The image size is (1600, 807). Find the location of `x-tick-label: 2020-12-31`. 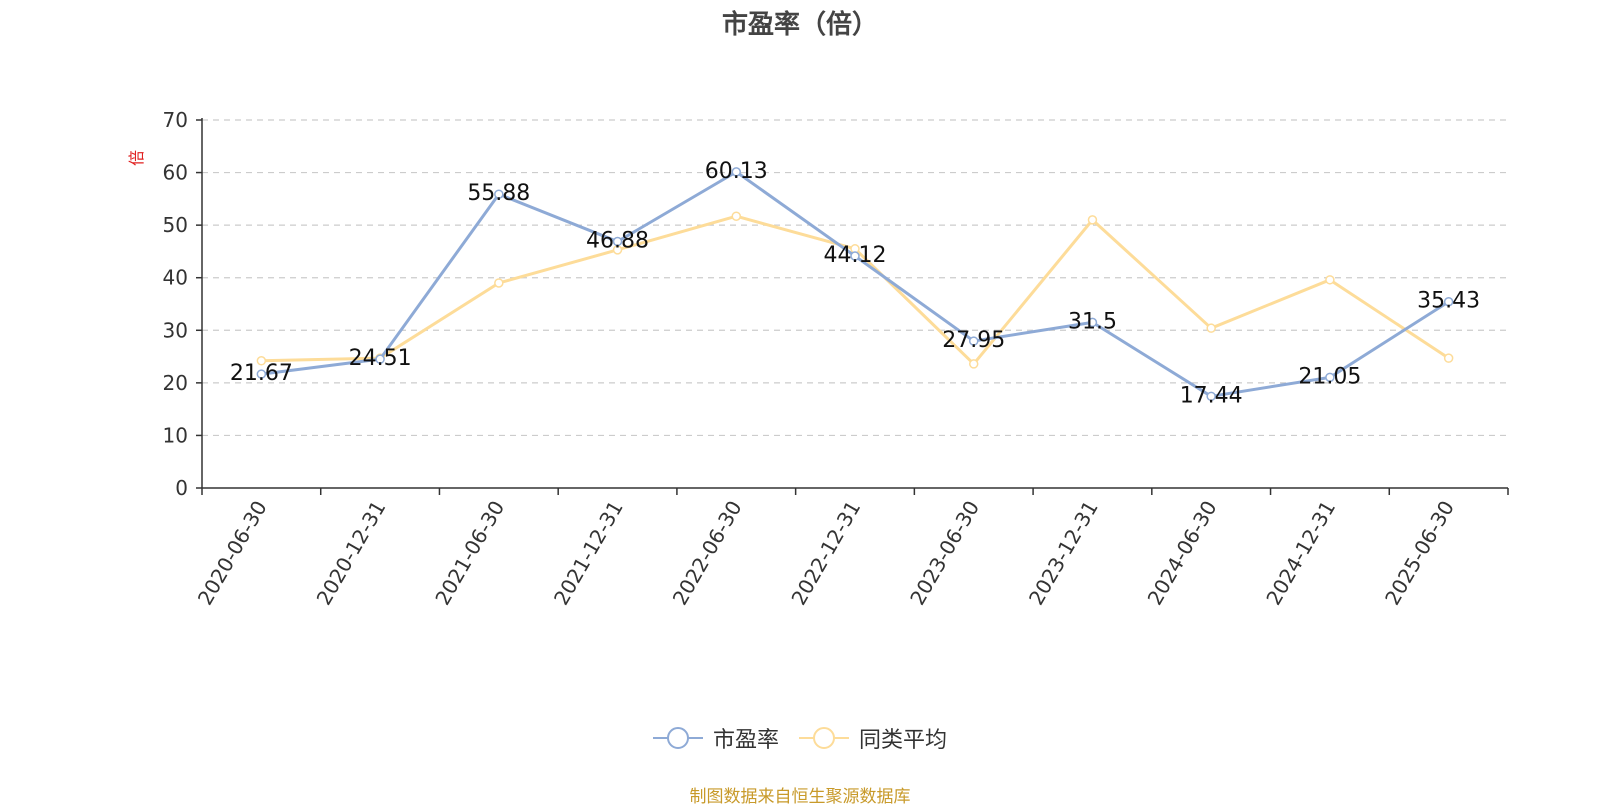

x-tick-label: 2020-12-31 is located at coordinates (351, 553).